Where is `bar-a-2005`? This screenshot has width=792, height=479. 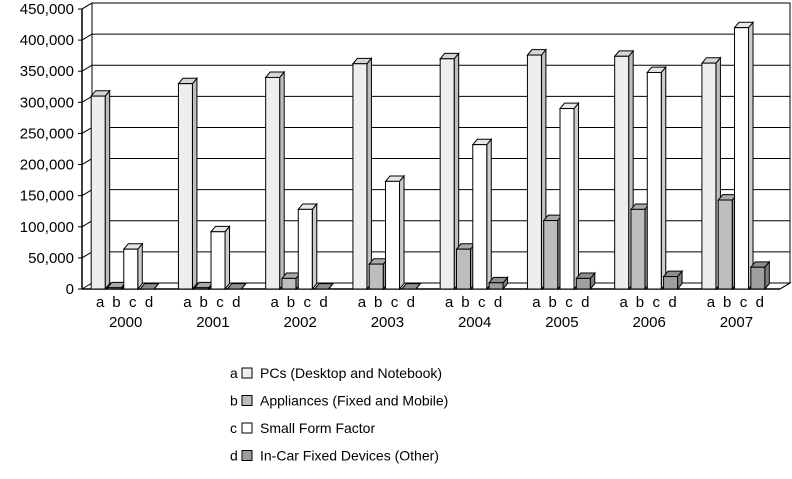
bar-a-2005 is located at coordinates (536, 169).